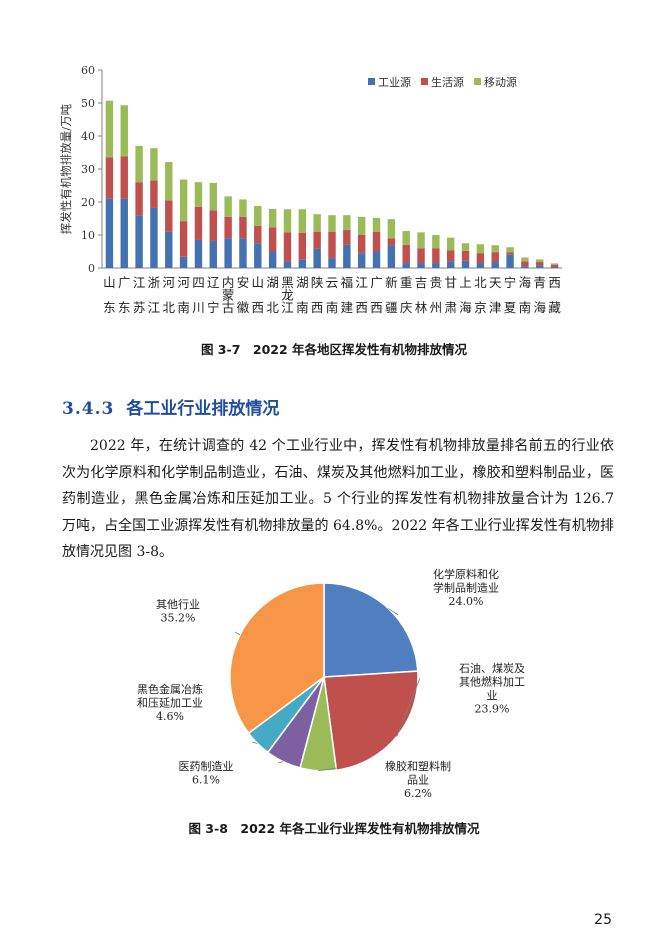 This screenshot has height=947, width=668. Describe the element at coordinates (178, 611) in the screenshot. I see `pie-label-5: 其他行业 35.2%` at that location.